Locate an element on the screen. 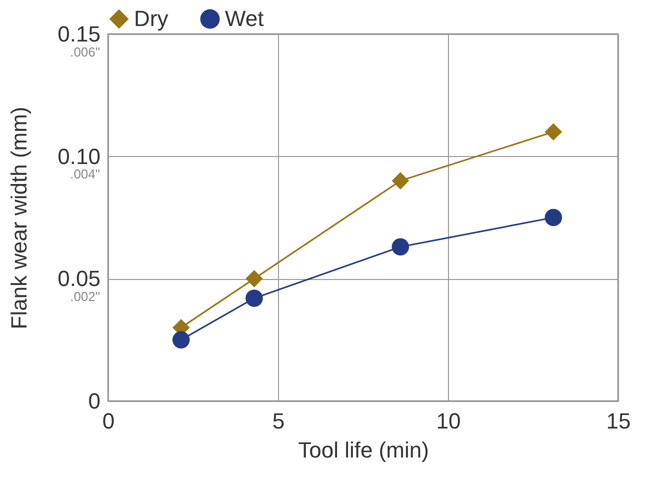 This screenshot has width=646, height=485. y2-tick-label: .004" is located at coordinates (85, 174).